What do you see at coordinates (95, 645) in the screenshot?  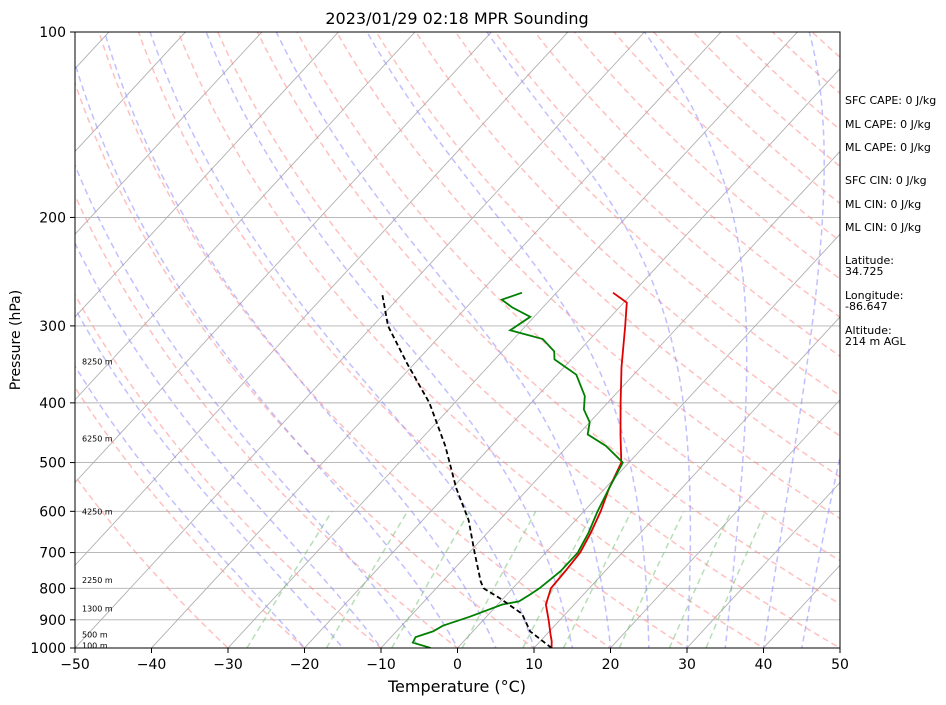 I see `altitude-label: 100 m` at bounding box center [95, 645].